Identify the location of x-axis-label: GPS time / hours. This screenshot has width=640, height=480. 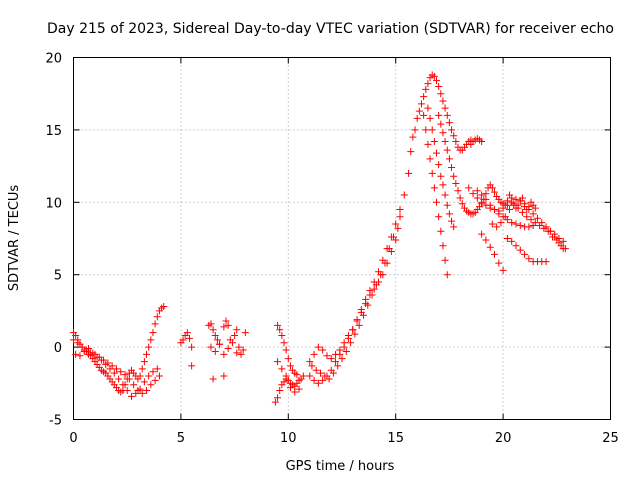
(340, 466).